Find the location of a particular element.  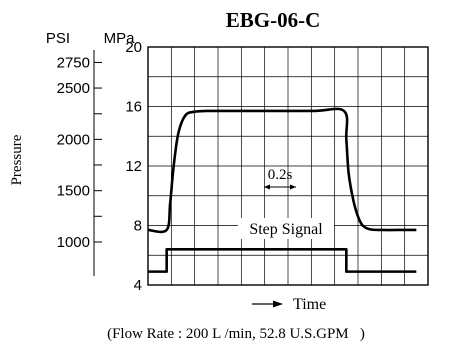

mpa-tick-label: 12 is located at coordinates (133, 166).